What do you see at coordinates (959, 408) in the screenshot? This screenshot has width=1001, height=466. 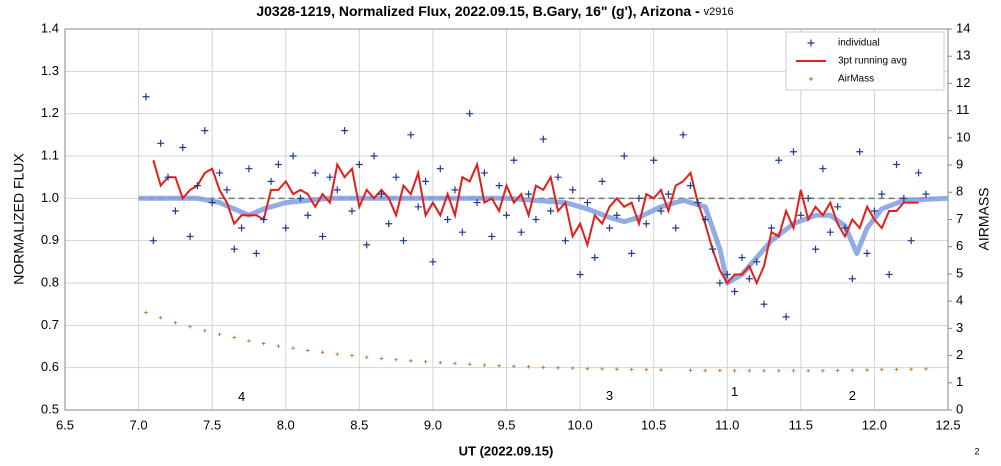 I see `y2-tick-label: 0` at bounding box center [959, 408].